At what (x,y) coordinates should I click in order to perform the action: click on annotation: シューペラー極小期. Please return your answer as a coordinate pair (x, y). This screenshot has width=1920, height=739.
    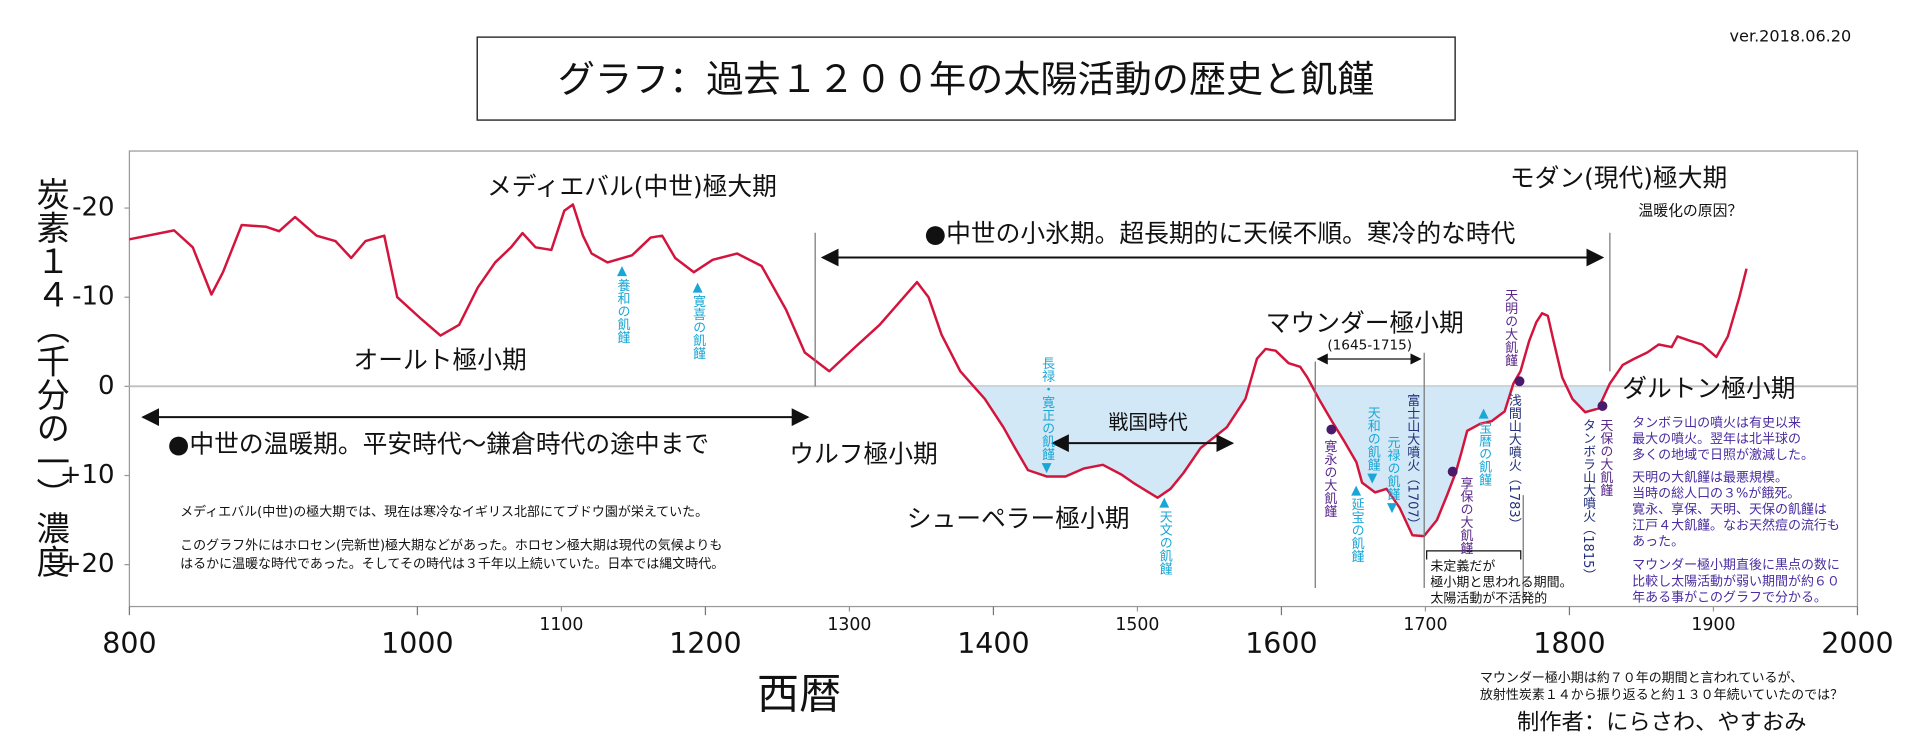
    Looking at the image, I should click on (1018, 518).